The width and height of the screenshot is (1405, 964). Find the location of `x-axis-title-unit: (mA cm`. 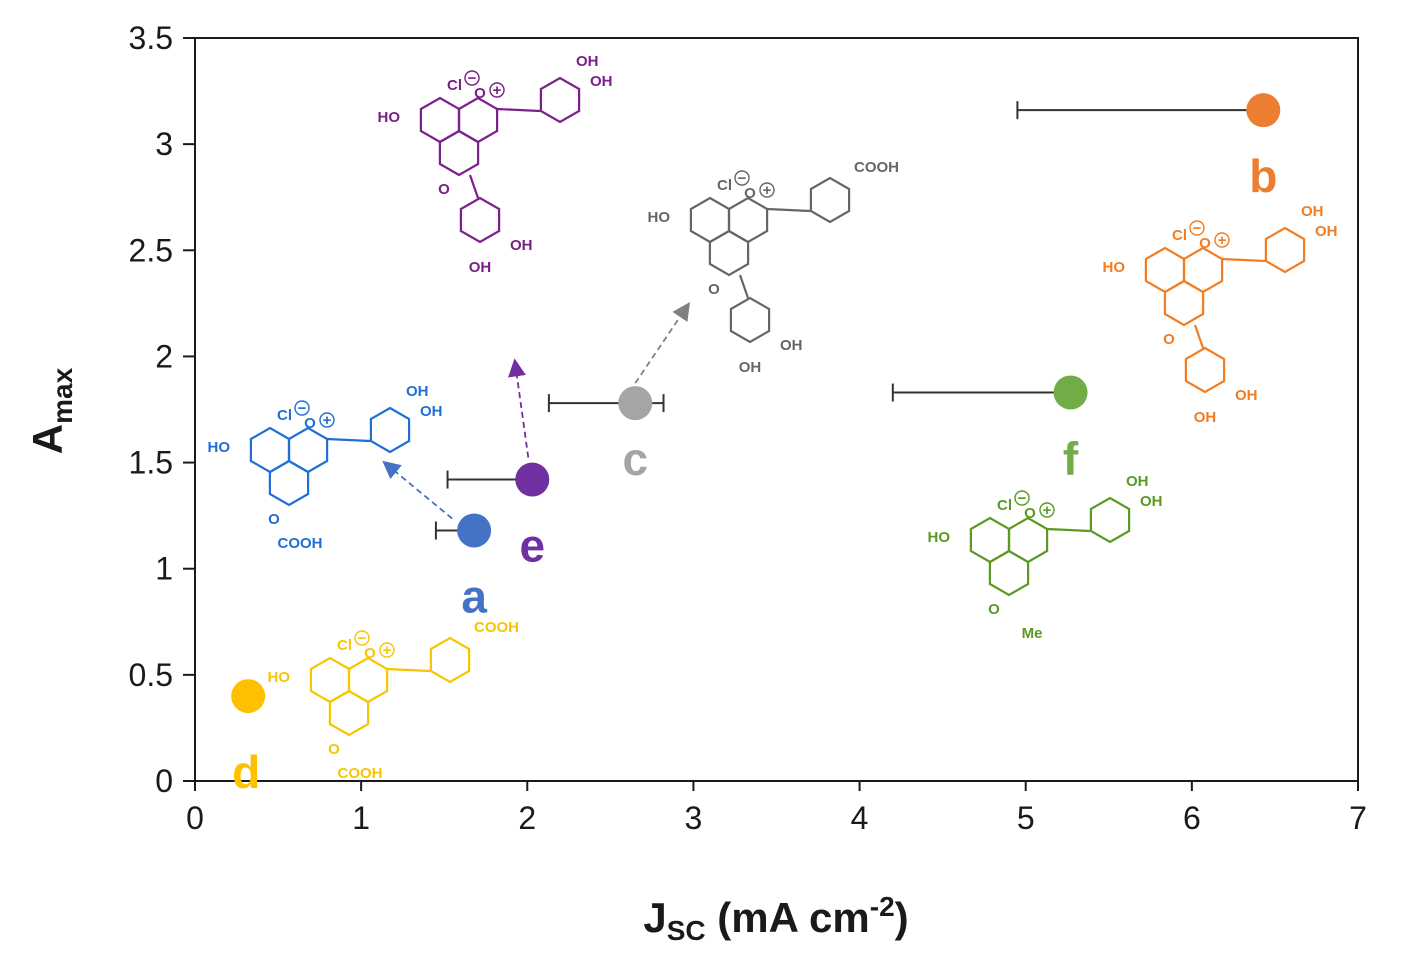

x-axis-title-unit: (mA cm is located at coordinates (788, 917).